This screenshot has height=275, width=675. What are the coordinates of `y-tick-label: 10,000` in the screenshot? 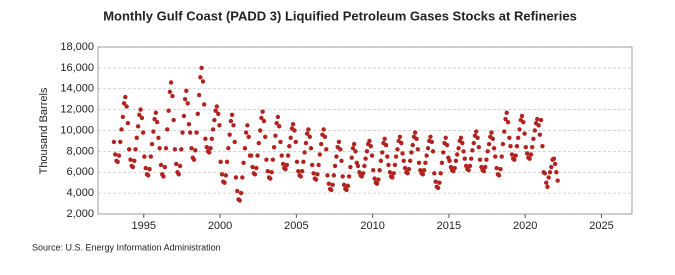 It's located at (77, 130).